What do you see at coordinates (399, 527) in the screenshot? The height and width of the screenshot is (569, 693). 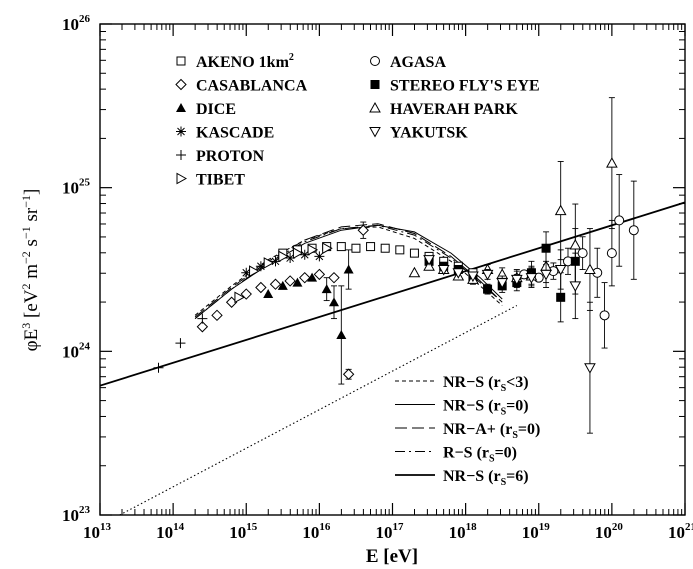 I see `x-tick-exp: 17` at bounding box center [399, 527].